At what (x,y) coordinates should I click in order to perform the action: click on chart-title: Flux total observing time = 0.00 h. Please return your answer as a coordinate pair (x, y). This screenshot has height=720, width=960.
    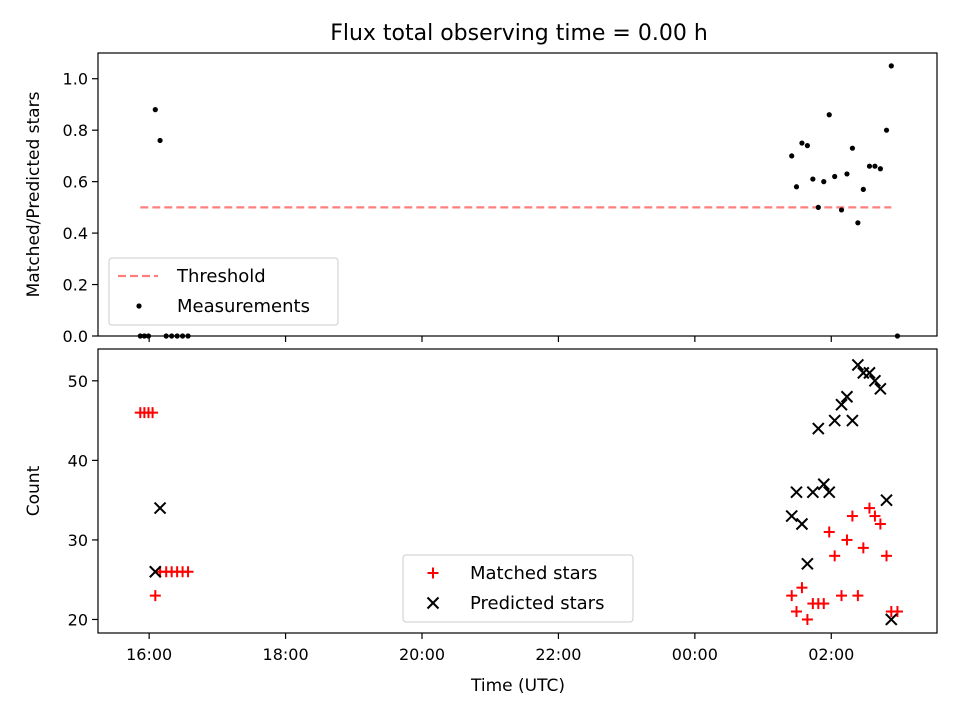
    Looking at the image, I should click on (519, 33).